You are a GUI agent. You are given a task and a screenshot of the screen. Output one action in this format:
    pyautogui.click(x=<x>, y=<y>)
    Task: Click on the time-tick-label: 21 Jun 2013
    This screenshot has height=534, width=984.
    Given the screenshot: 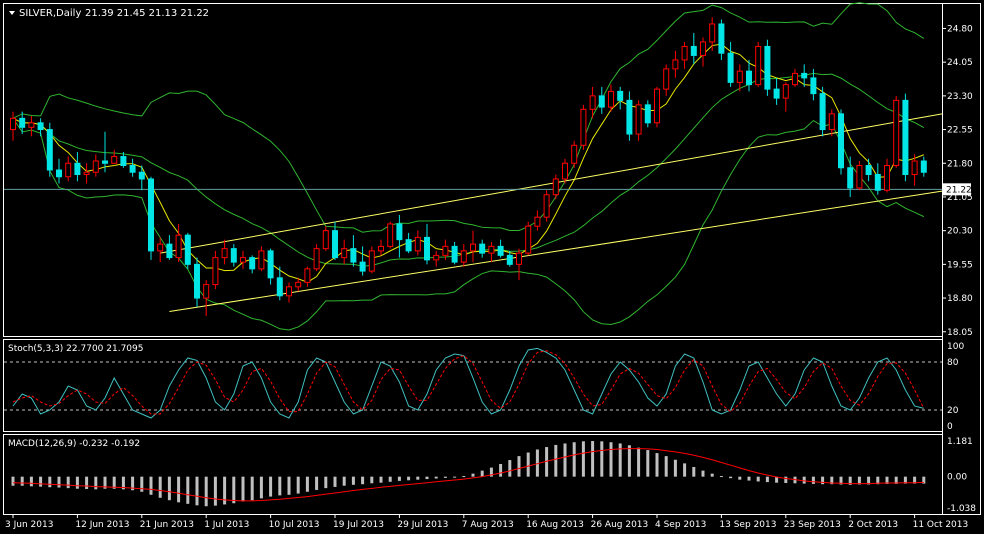 What is the action you would take?
    pyautogui.click(x=167, y=525)
    